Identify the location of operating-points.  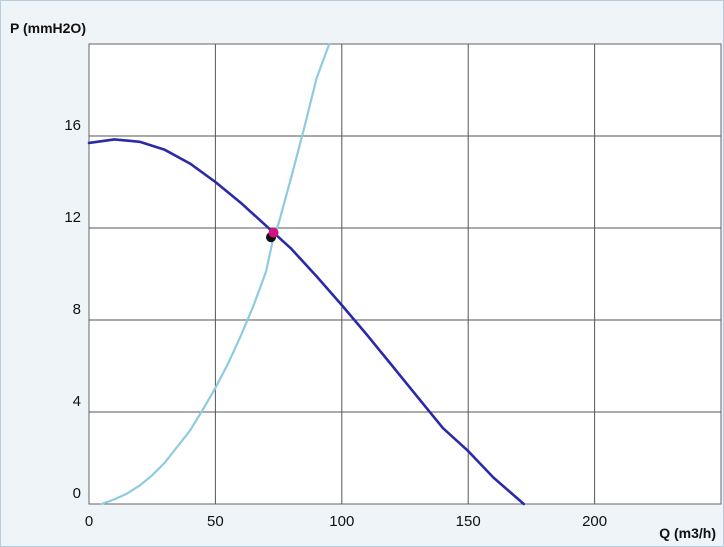
(272, 235).